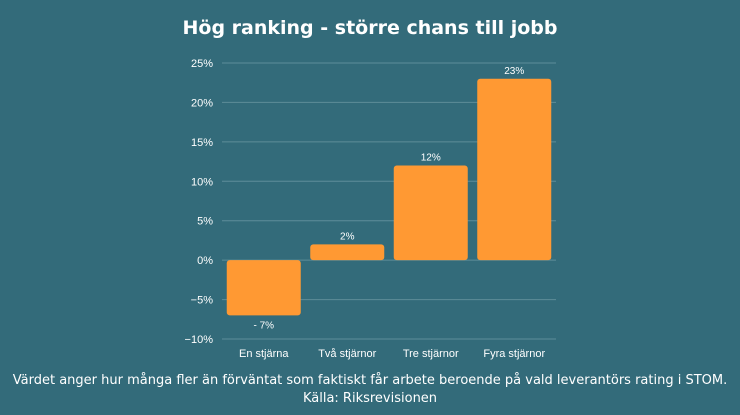 The image size is (740, 415). What do you see at coordinates (202, 64) in the screenshot?
I see `y-tick-label: 25%` at bounding box center [202, 64].